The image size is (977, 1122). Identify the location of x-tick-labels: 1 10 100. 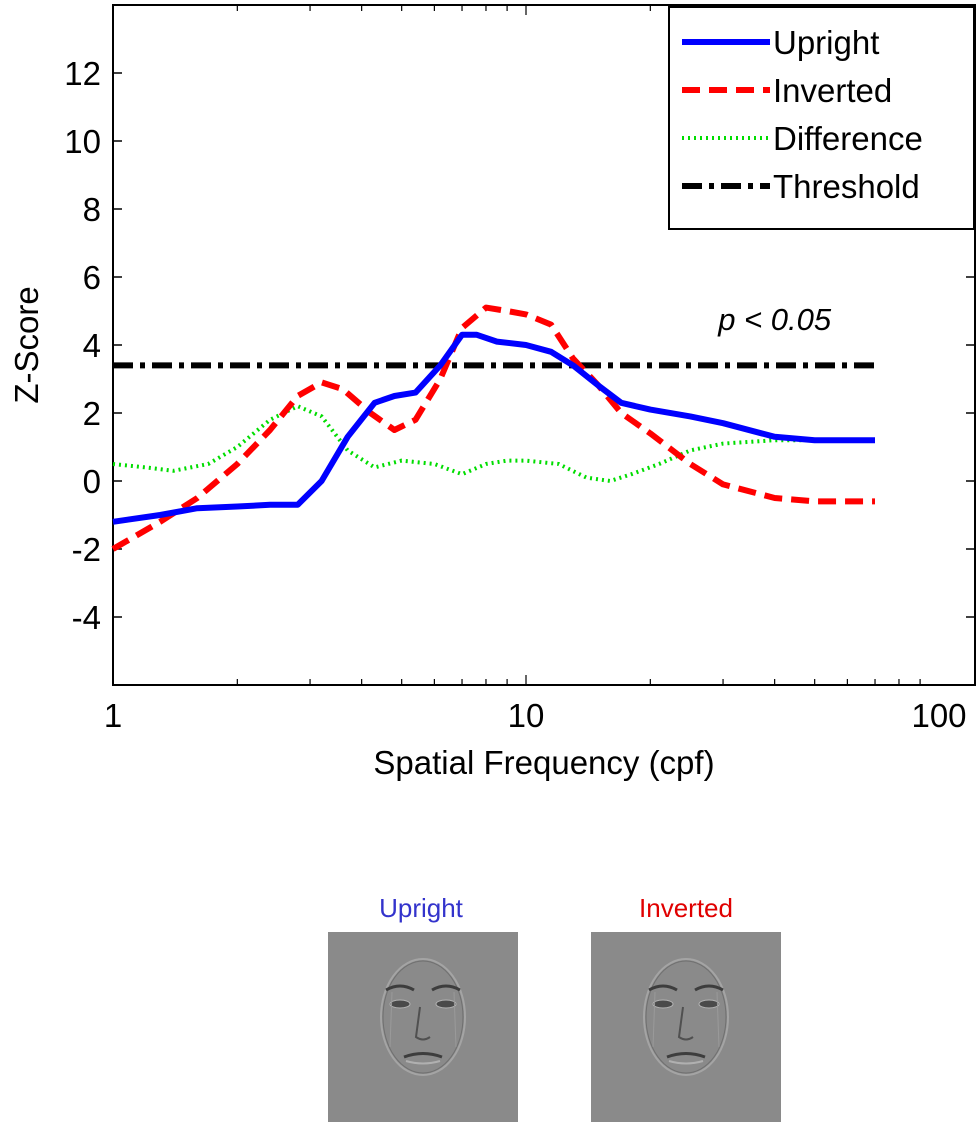
(535, 715).